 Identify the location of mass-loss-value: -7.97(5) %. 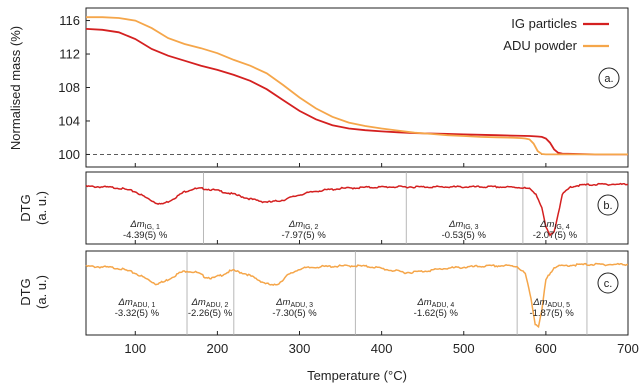
(303, 235).